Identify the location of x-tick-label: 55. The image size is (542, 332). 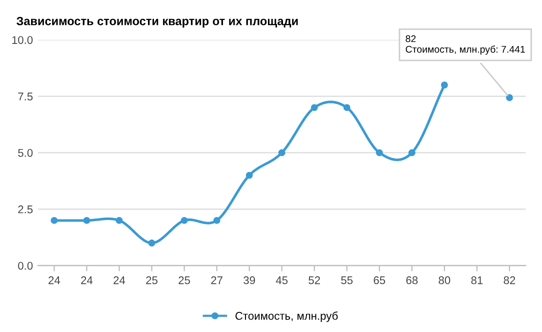
(347, 280).